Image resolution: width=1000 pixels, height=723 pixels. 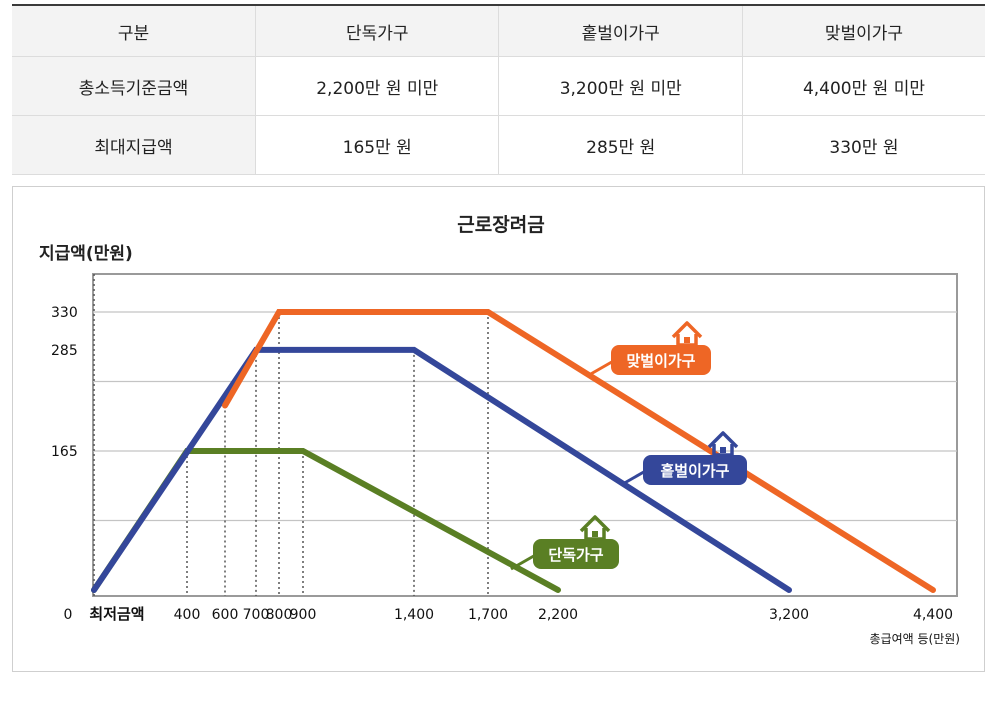 What do you see at coordinates (116, 614) in the screenshot?
I see `x-min-label: 최저금액` at bounding box center [116, 614].